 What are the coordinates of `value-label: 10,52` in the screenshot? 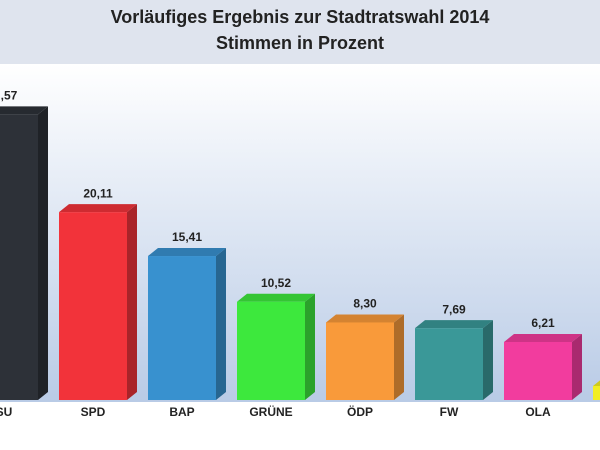 It's located at (276, 283).